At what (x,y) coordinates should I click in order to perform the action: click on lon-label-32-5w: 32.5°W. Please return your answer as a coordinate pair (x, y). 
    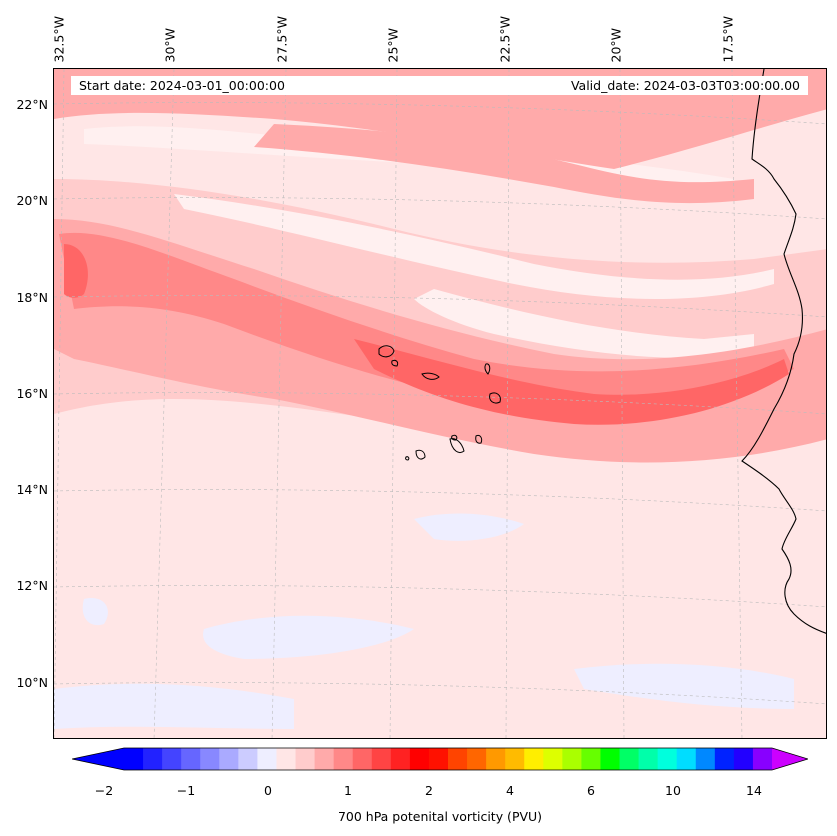
    Looking at the image, I should click on (59, 39).